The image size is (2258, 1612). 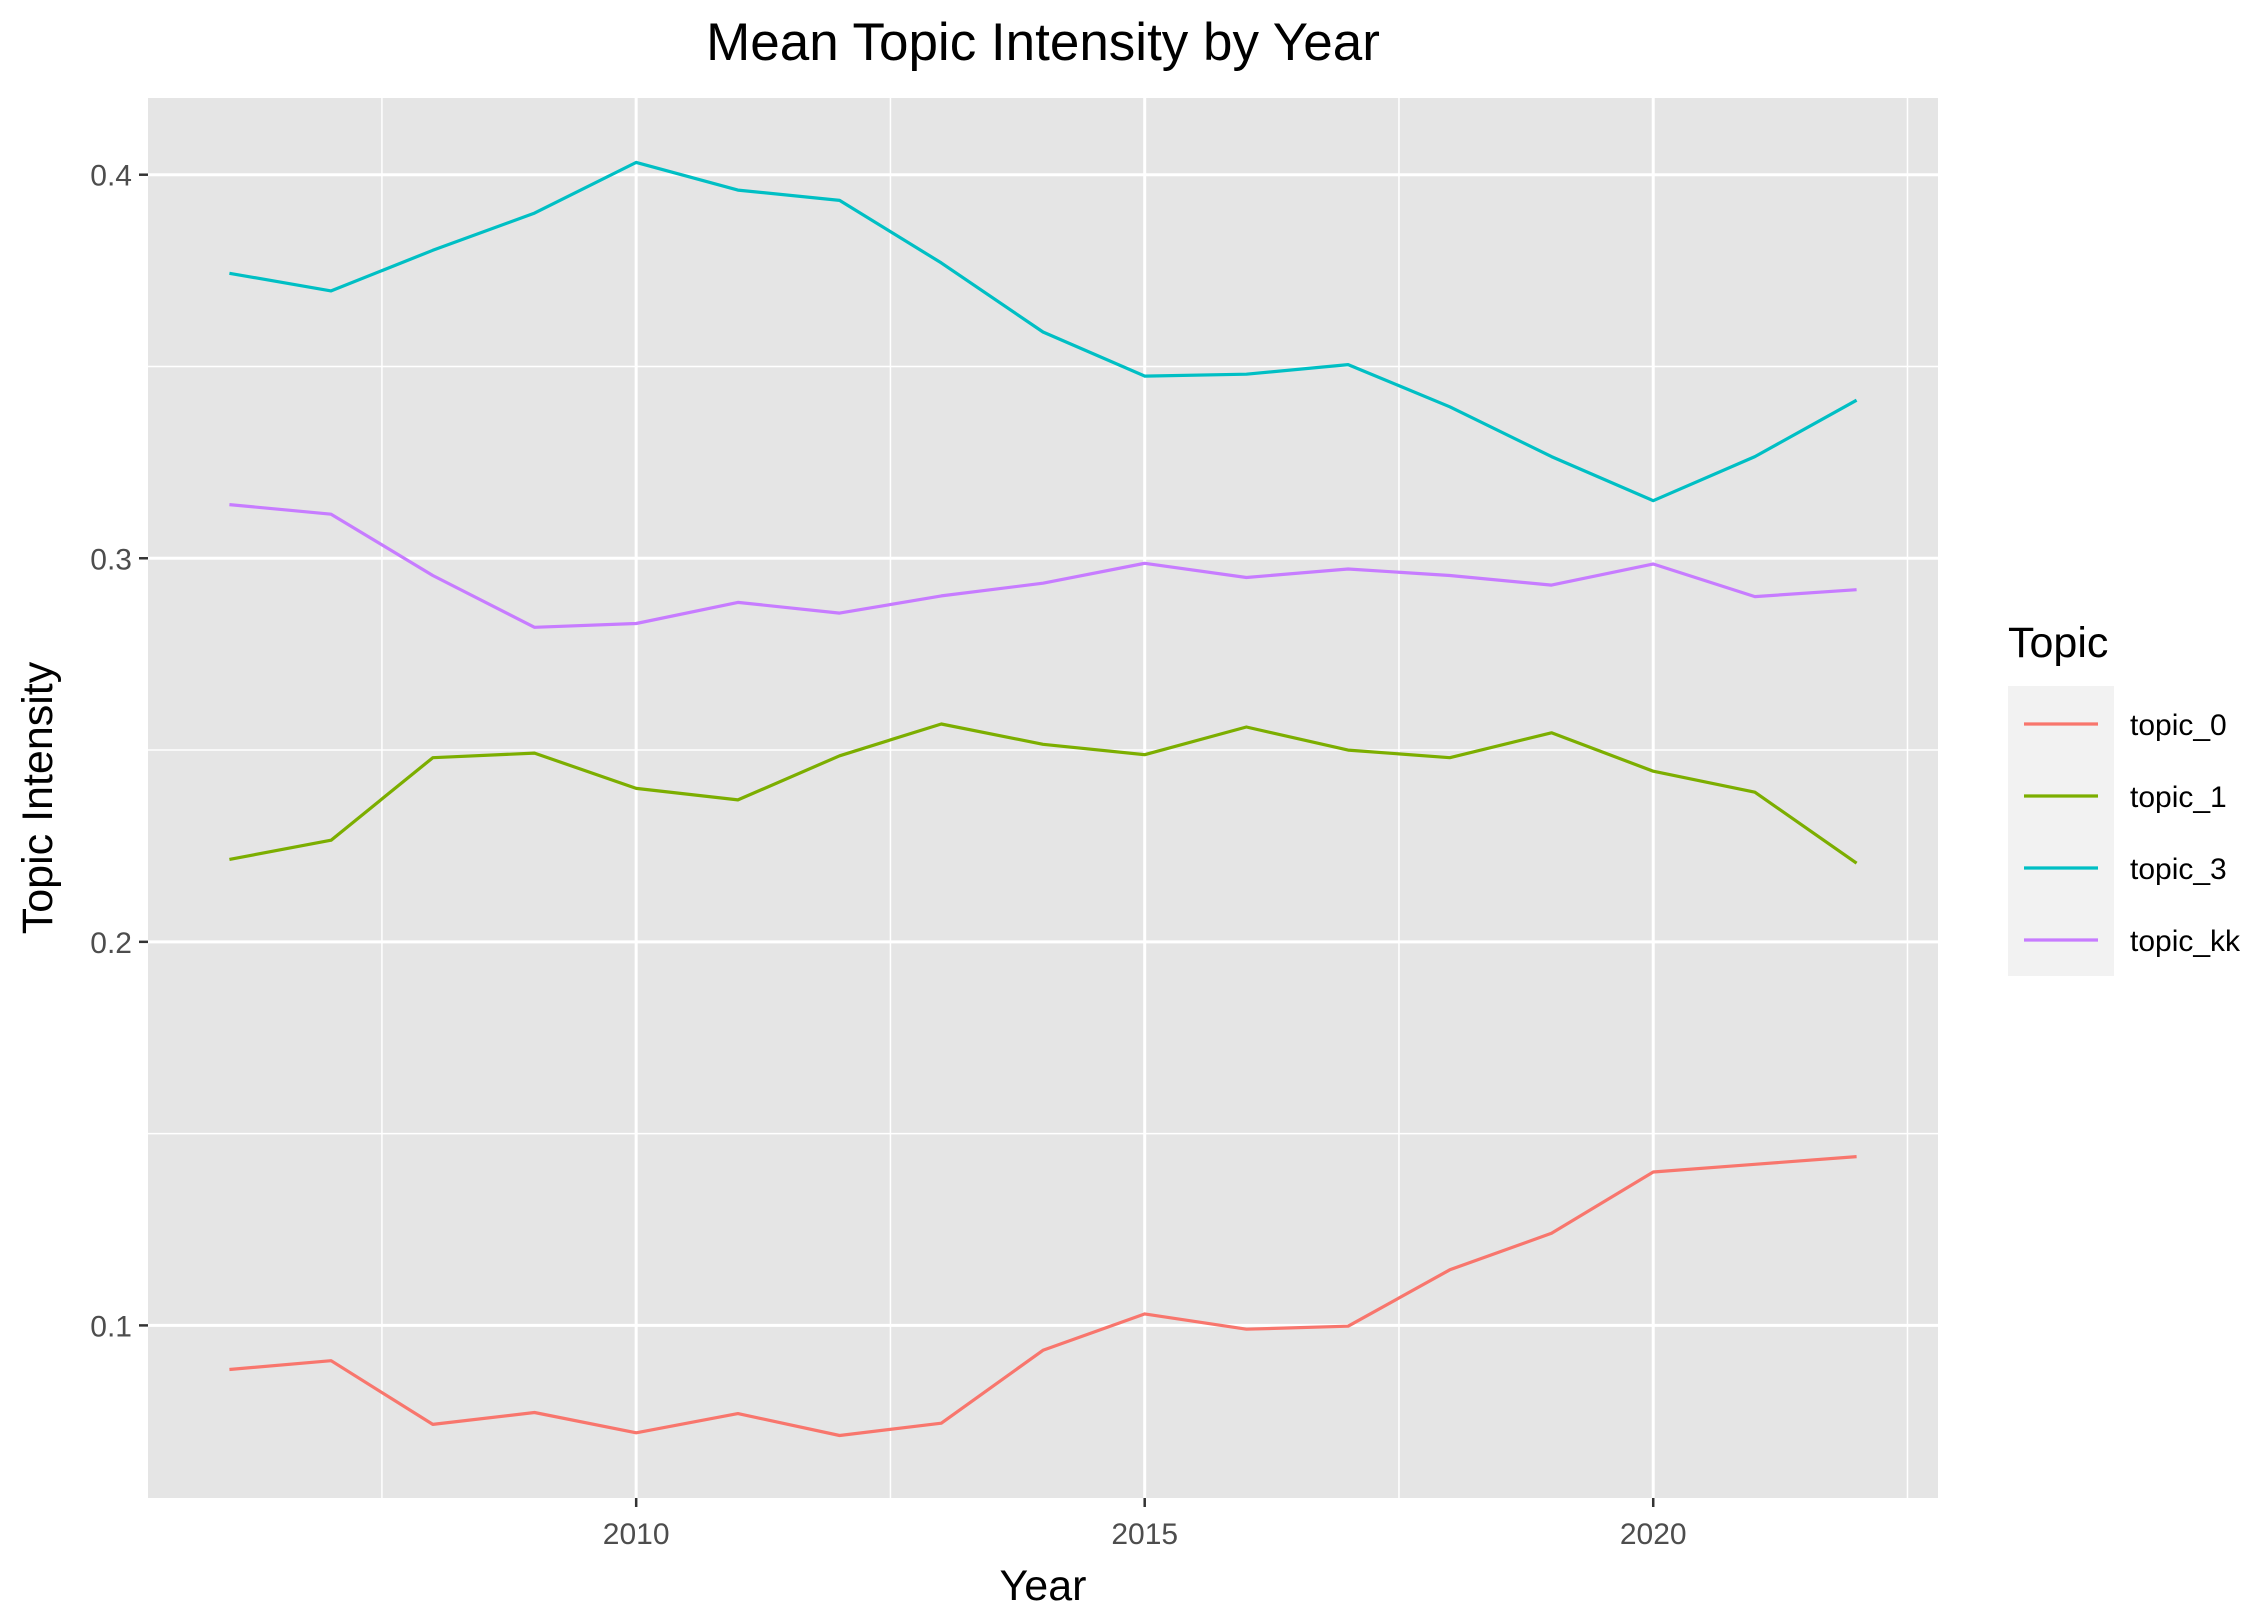 What do you see at coordinates (1043, 1586) in the screenshot?
I see `x-axis-title: Year` at bounding box center [1043, 1586].